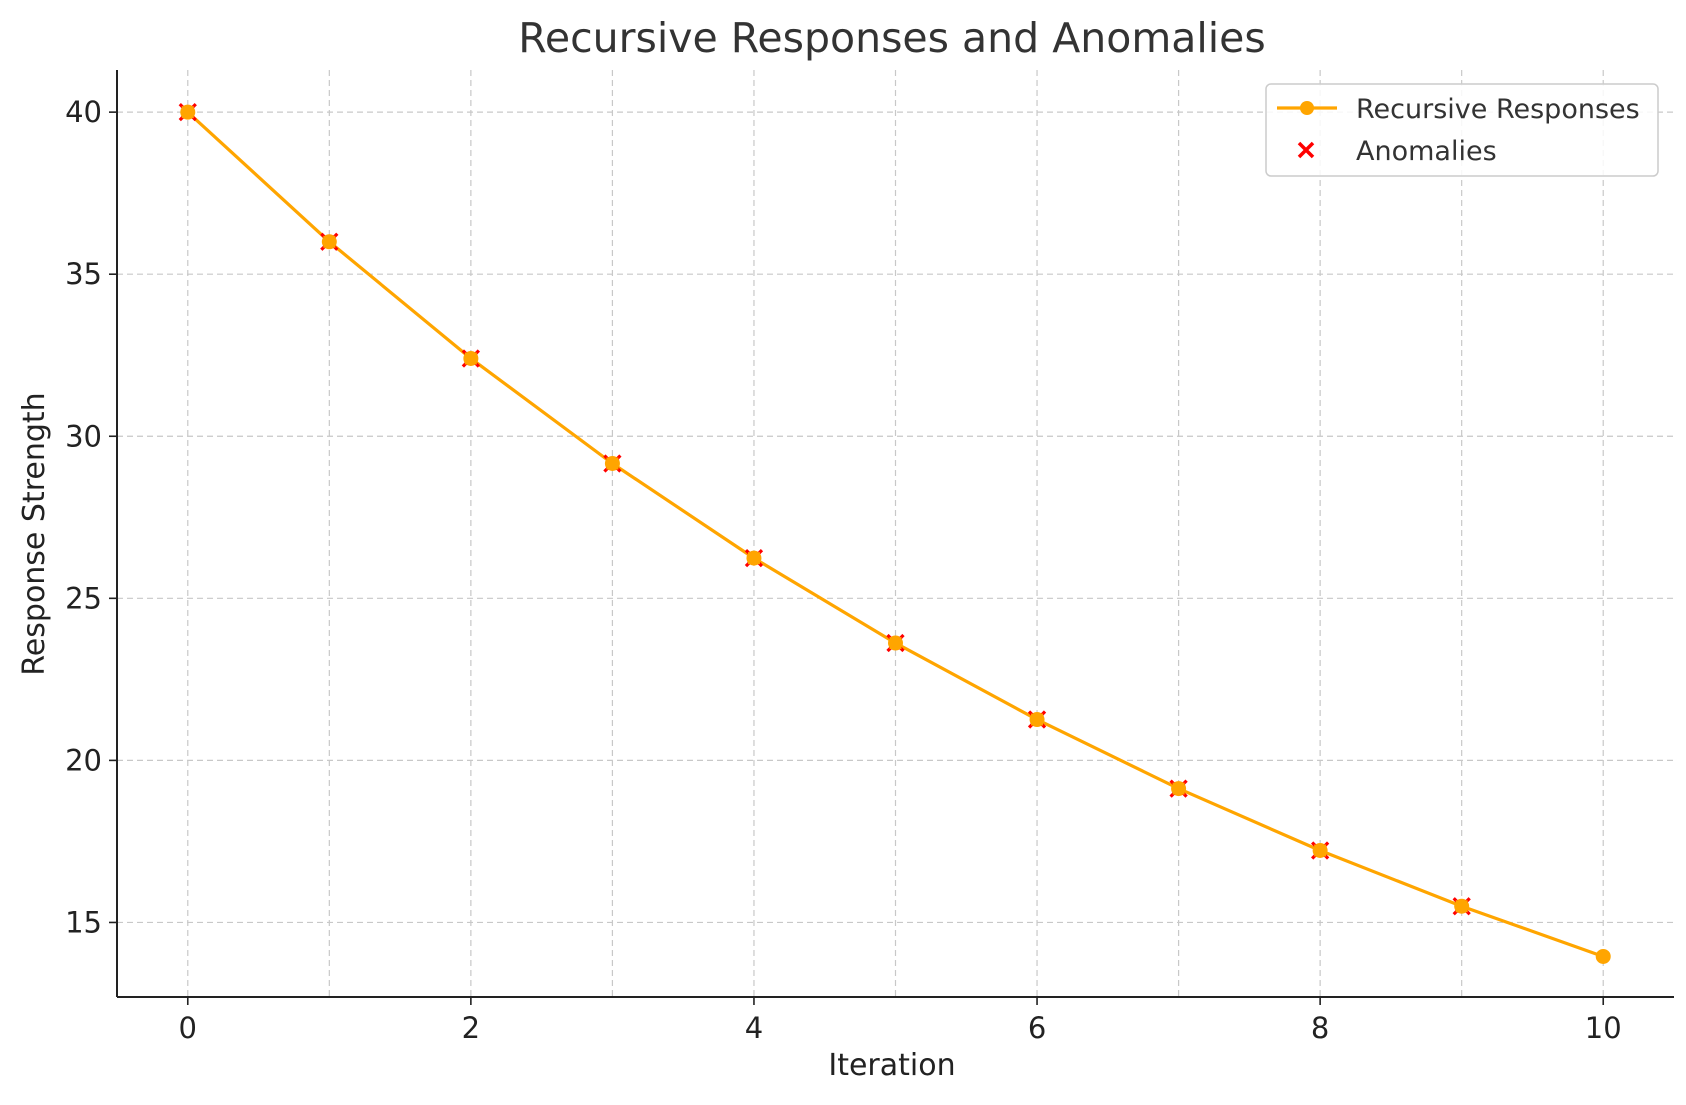 This screenshot has width=1686, height=1105. Describe the element at coordinates (83, 436) in the screenshot. I see `y-tick-label: 30` at that location.